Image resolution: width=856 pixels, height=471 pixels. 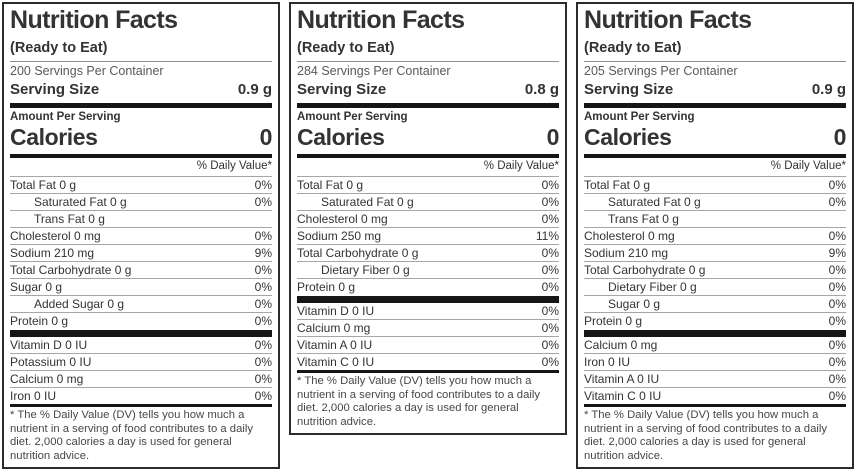 What do you see at coordinates (334, 327) in the screenshot?
I see `nutrient-name: Calcium 0 mg` at bounding box center [334, 327].